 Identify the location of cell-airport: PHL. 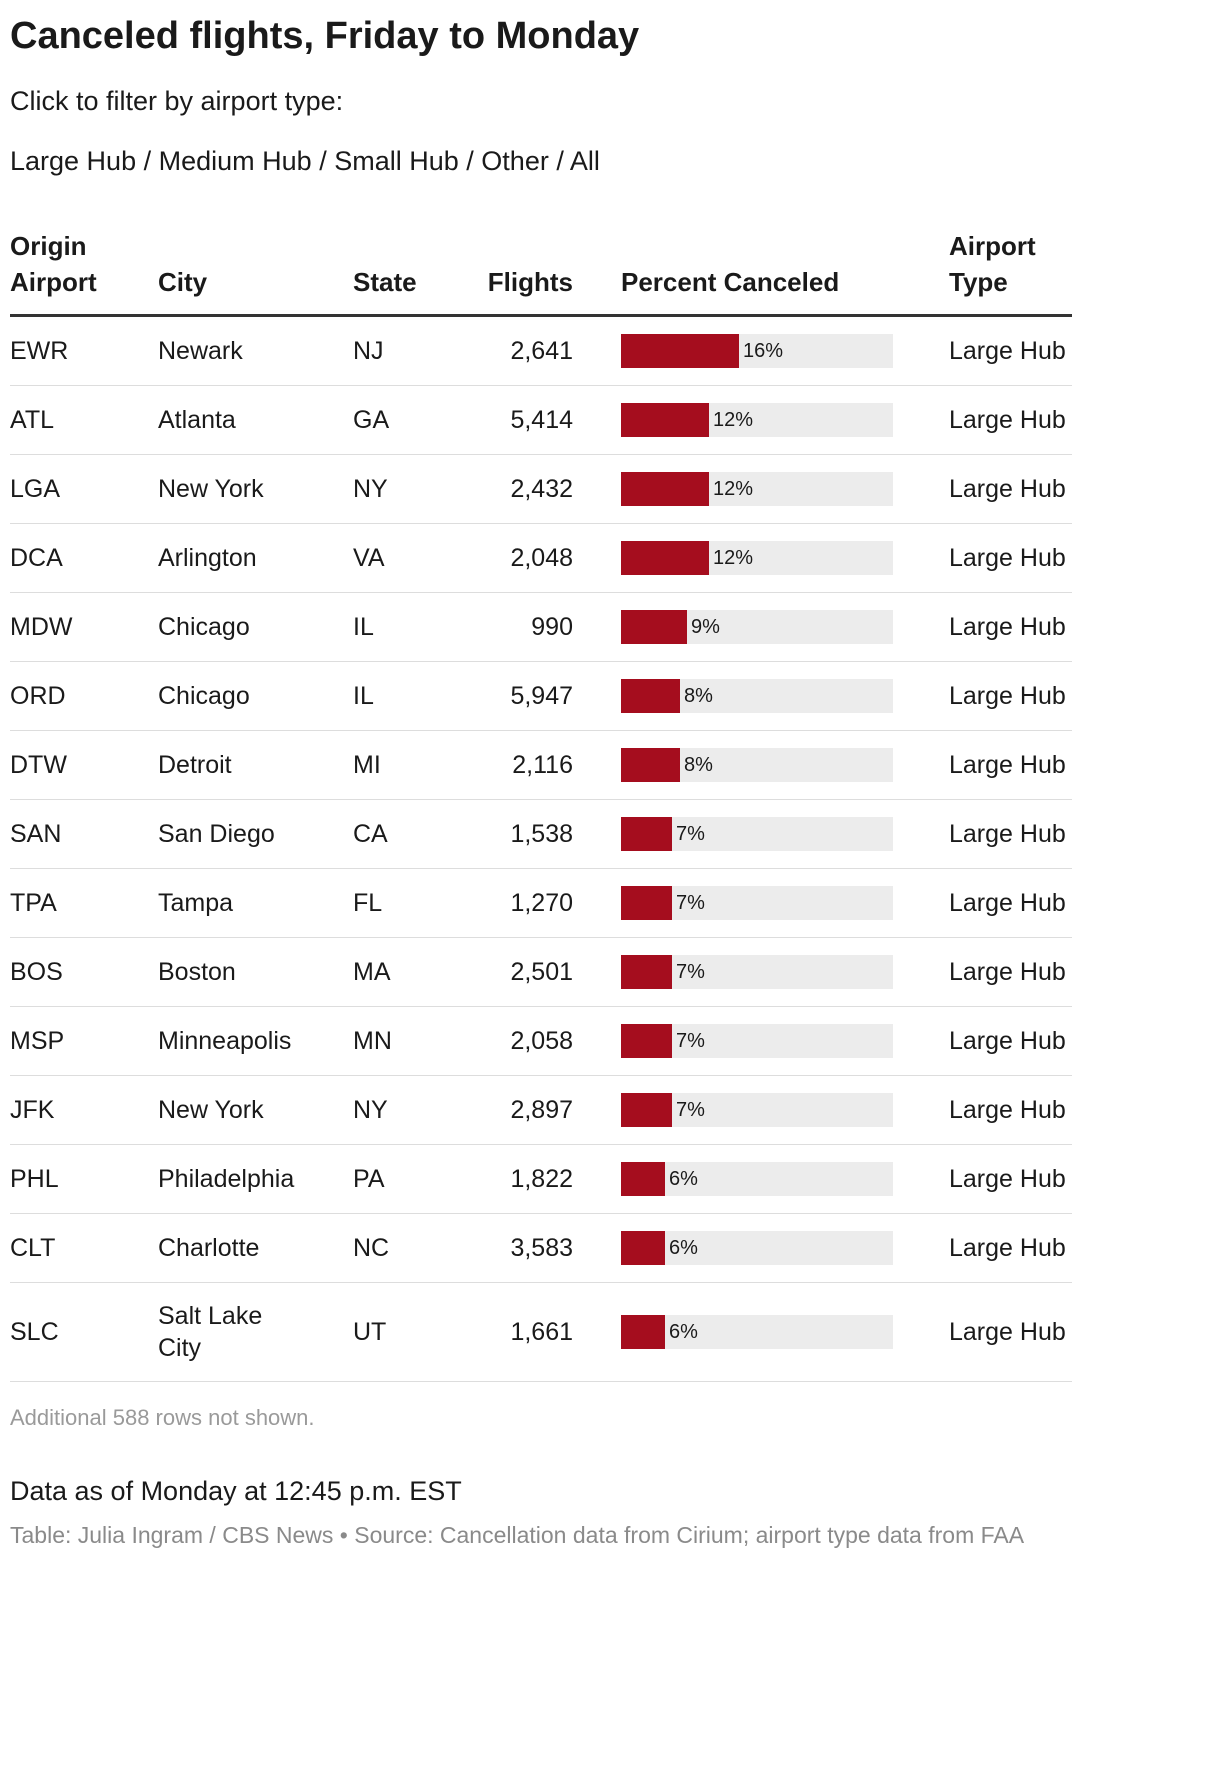
(84, 1179).